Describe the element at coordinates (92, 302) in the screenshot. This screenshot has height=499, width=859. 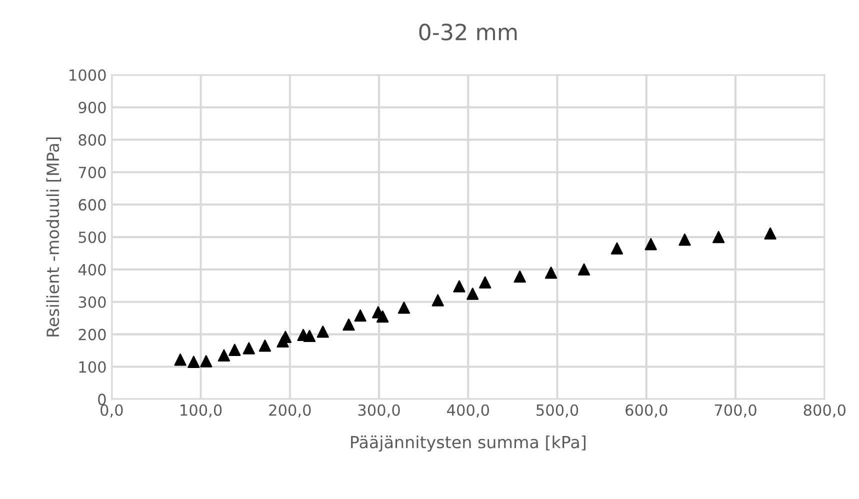
I see `y-tick-label: 300` at that location.